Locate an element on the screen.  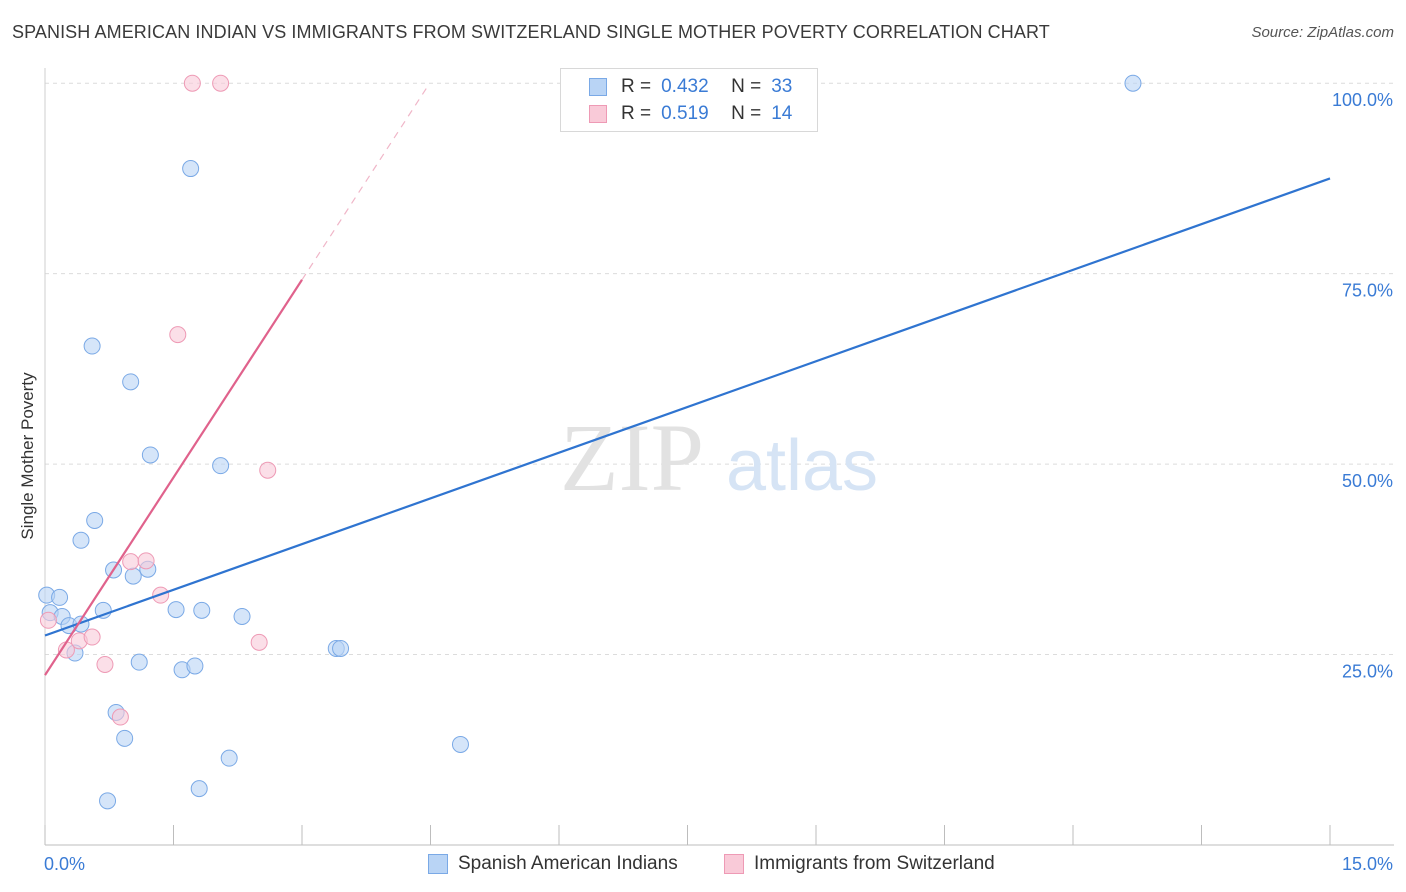
bottom-legend-swatch-pink is located at coordinates (734, 864).